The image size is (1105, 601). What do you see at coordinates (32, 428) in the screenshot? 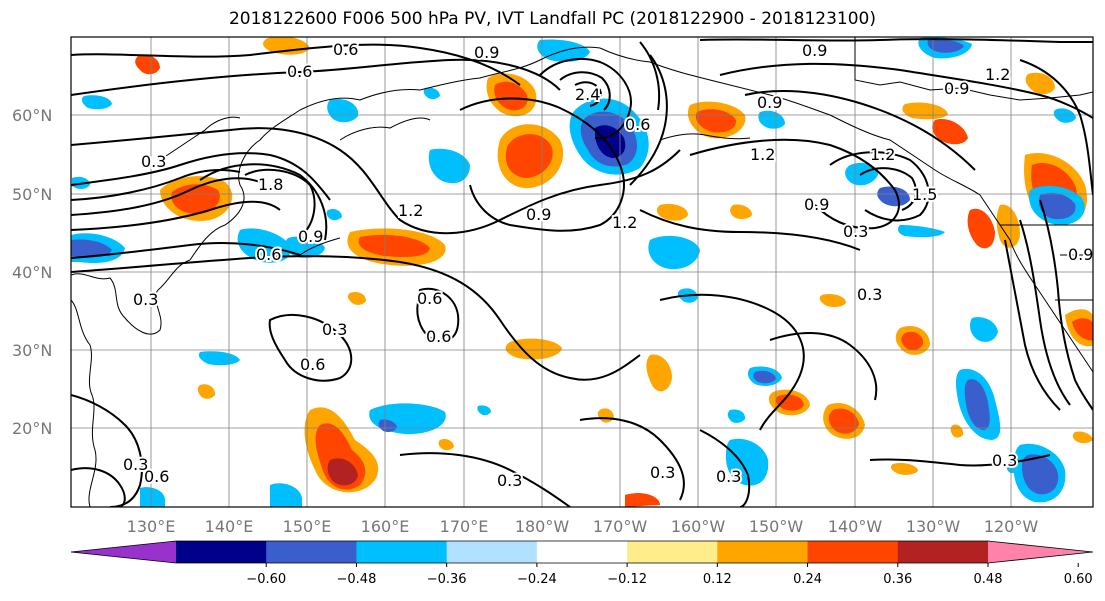
I see `lat-label: 20°N` at bounding box center [32, 428].